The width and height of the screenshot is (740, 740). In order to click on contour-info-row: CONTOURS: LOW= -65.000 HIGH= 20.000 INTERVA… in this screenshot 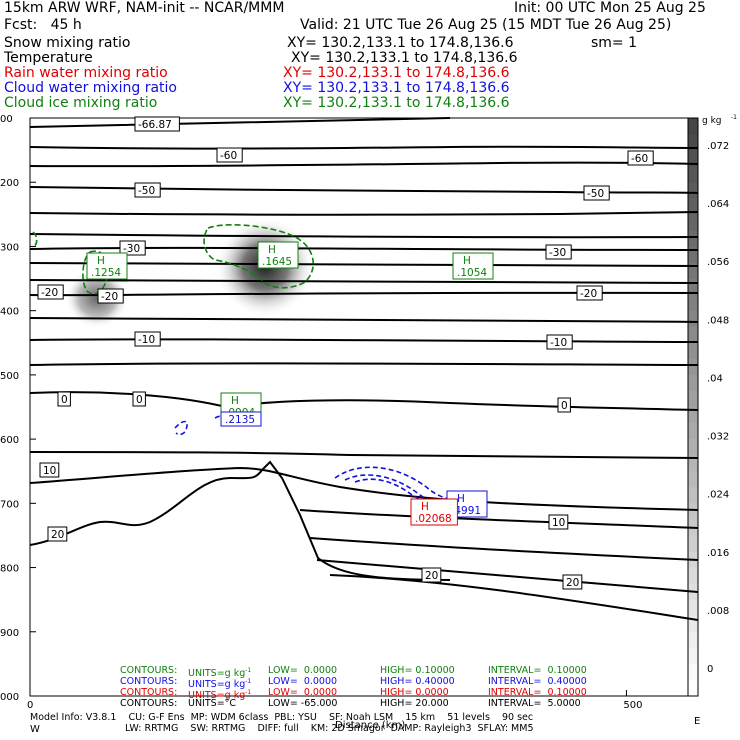, I will do `click(370, 703)`.